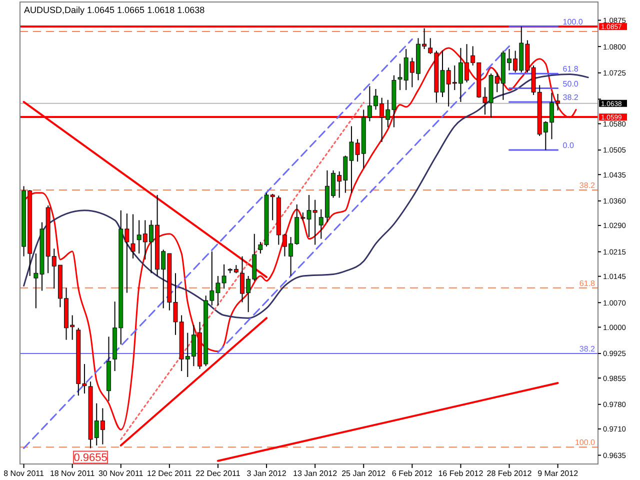 The image size is (640, 480). Describe the element at coordinates (412, 473) in the screenshot. I see `x-tick-label: 6 Feb 2012` at that location.